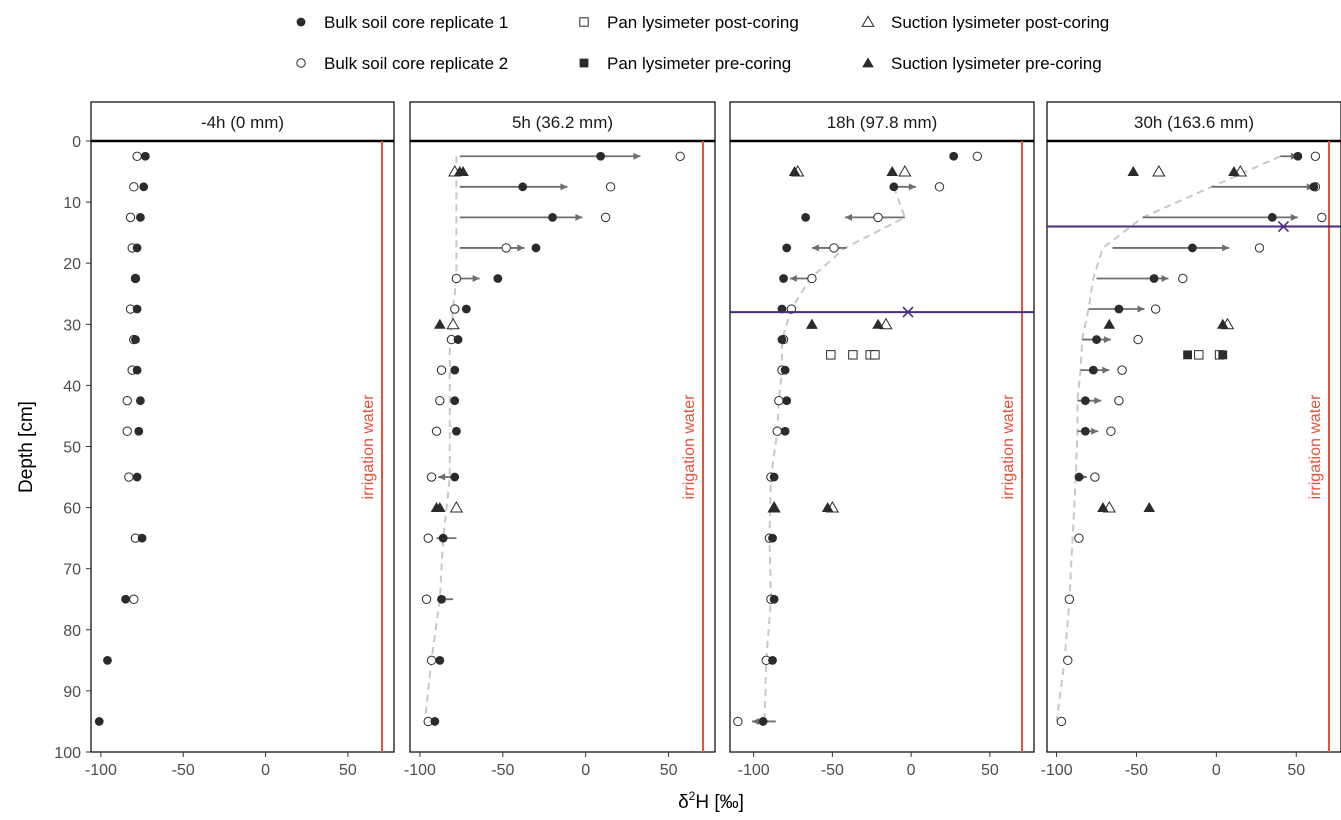 Image resolution: width=1341 pixels, height=820 pixels. What do you see at coordinates (301, 22) in the screenshot?
I see `legend-circle-filled-icon` at bounding box center [301, 22].